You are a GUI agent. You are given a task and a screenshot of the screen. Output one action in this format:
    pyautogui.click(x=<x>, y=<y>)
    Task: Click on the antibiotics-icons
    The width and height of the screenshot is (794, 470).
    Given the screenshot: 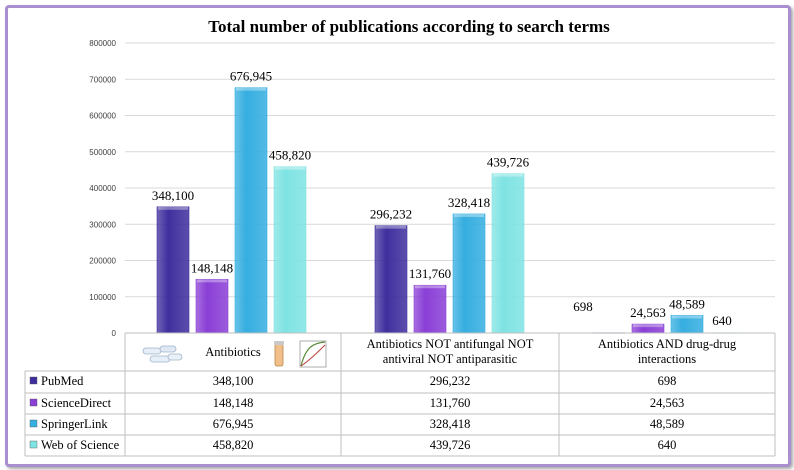 What is the action you would take?
    pyautogui.click(x=234, y=354)
    